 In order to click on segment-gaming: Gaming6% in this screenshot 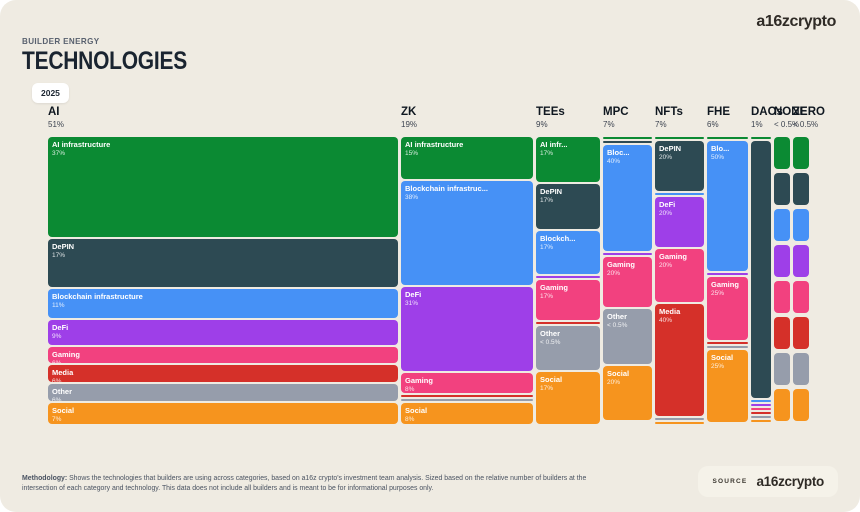, I will do `click(223, 355)`.